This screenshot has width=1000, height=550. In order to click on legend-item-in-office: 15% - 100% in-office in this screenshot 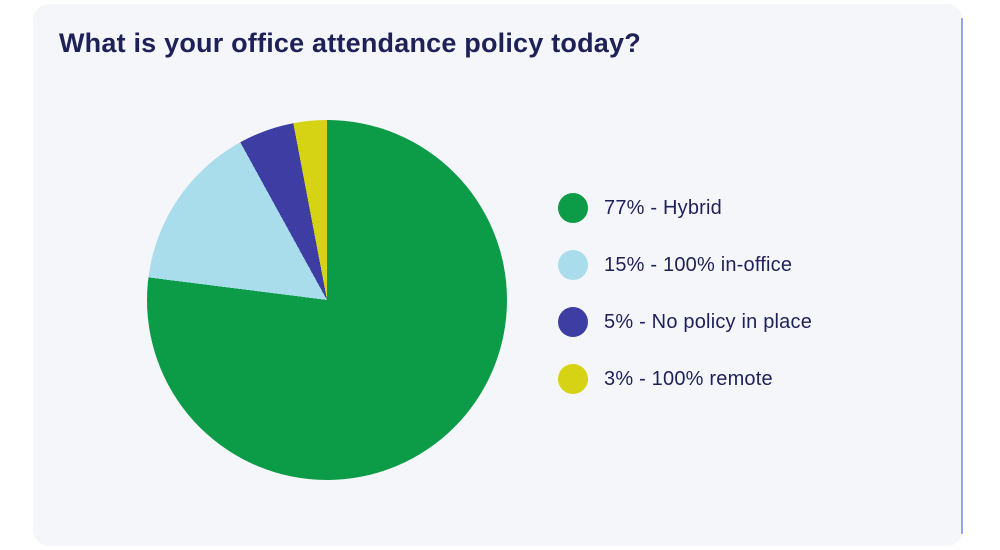, I will do `click(685, 265)`.